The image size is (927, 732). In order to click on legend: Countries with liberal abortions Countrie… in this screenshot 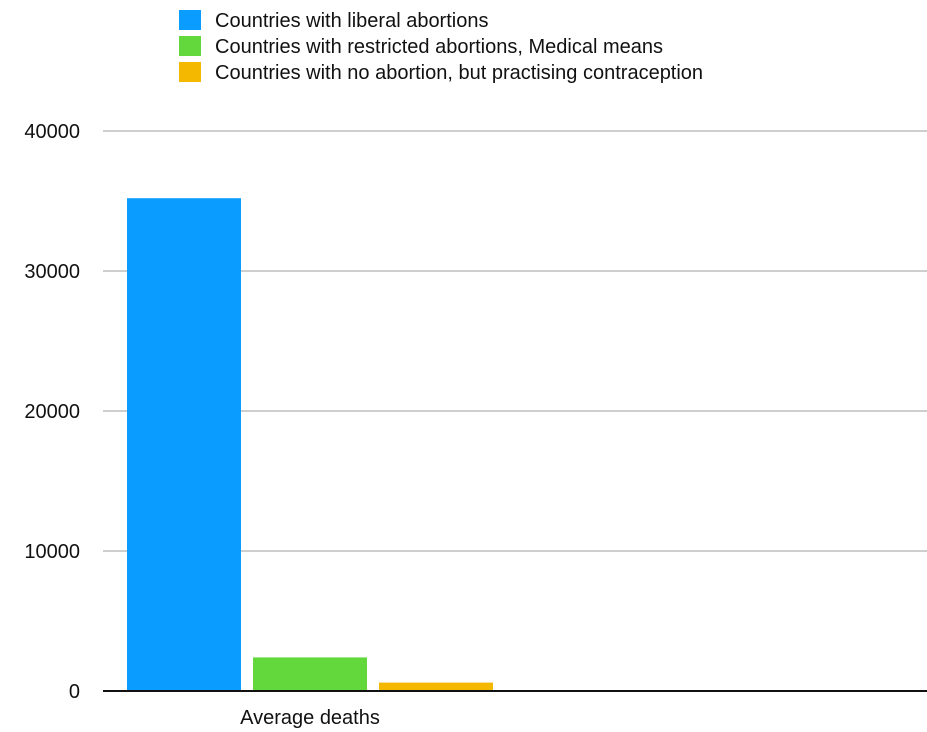, I will do `click(441, 47)`.